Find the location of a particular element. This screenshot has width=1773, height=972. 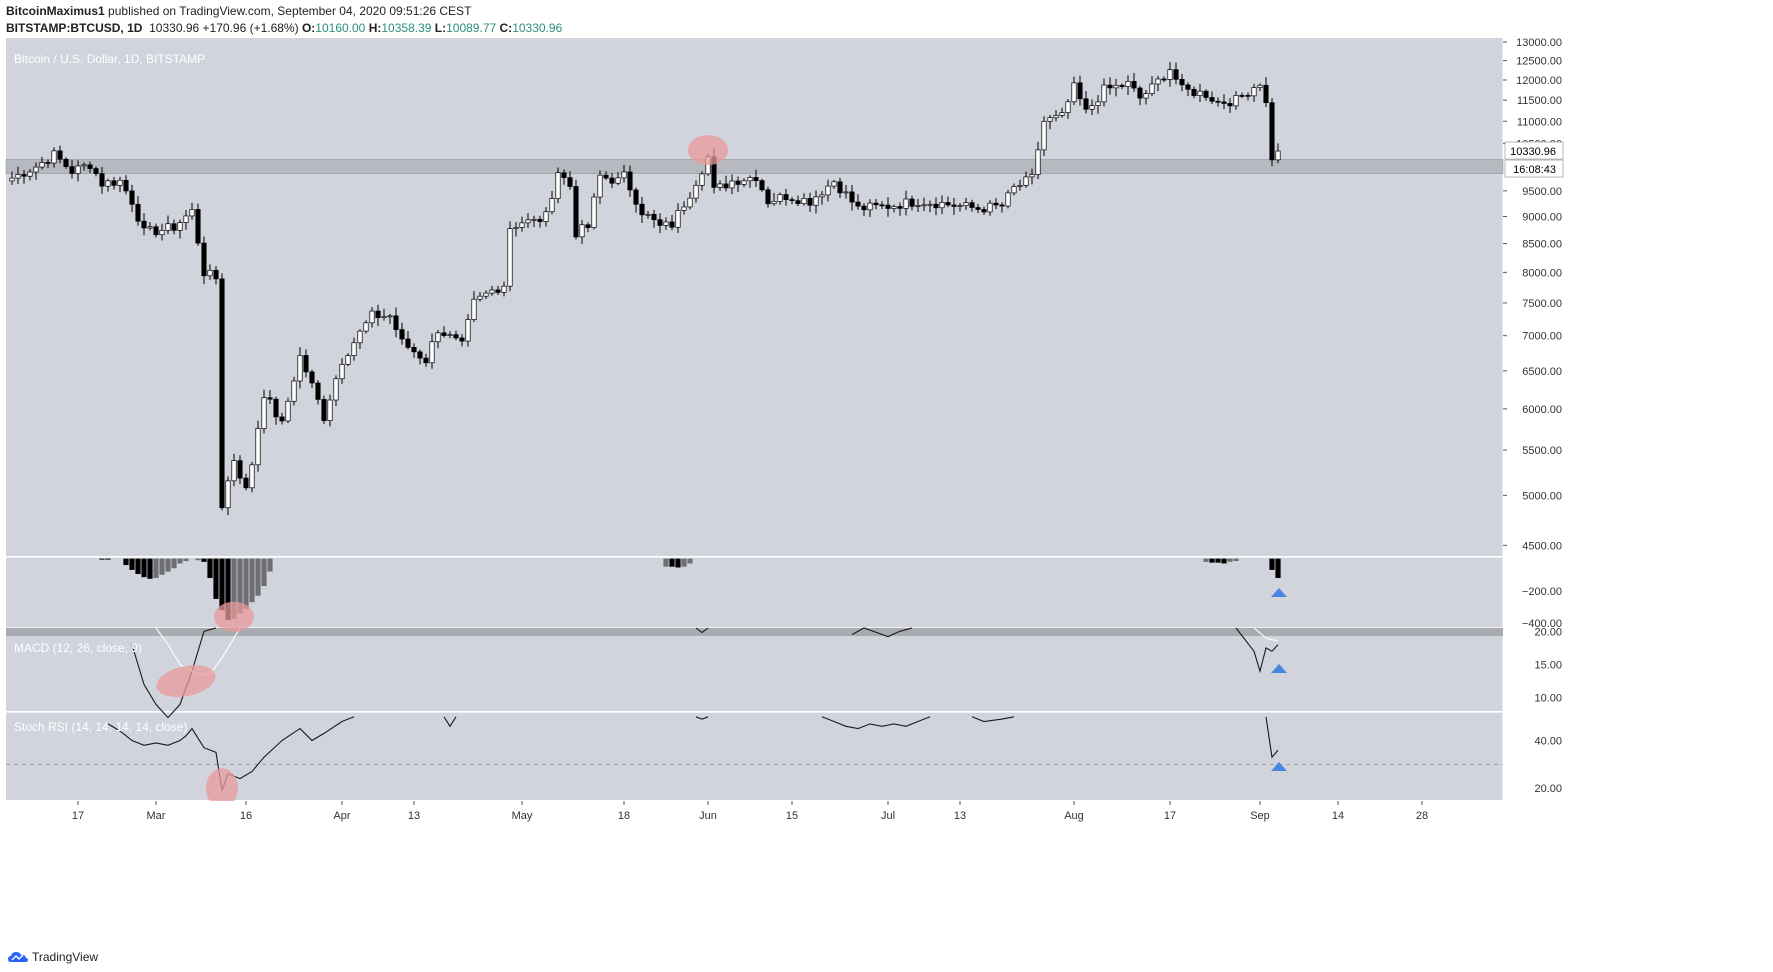

triangle-up-marker is located at coordinates (1279, 592).